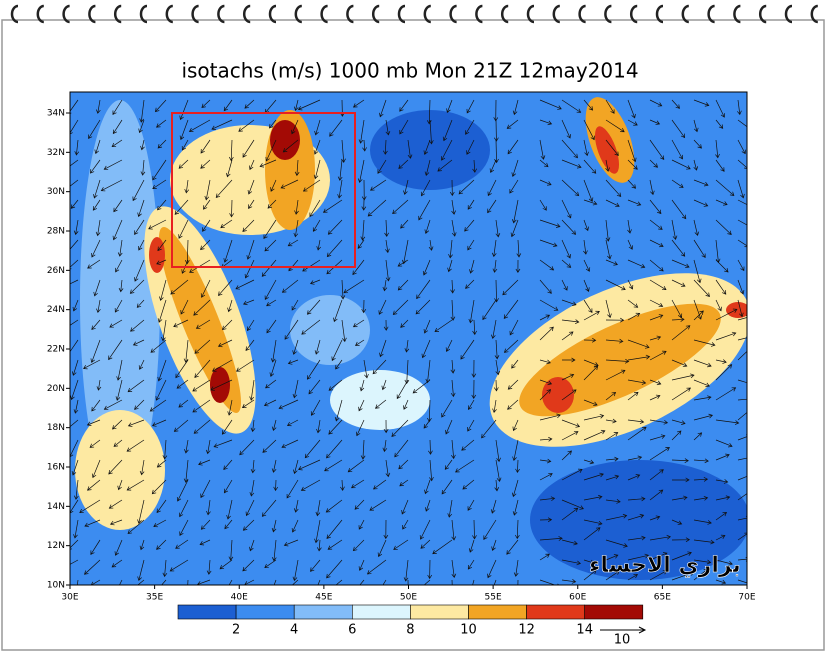  I want to click on watermark: براري الاحساء, so click(665, 565).